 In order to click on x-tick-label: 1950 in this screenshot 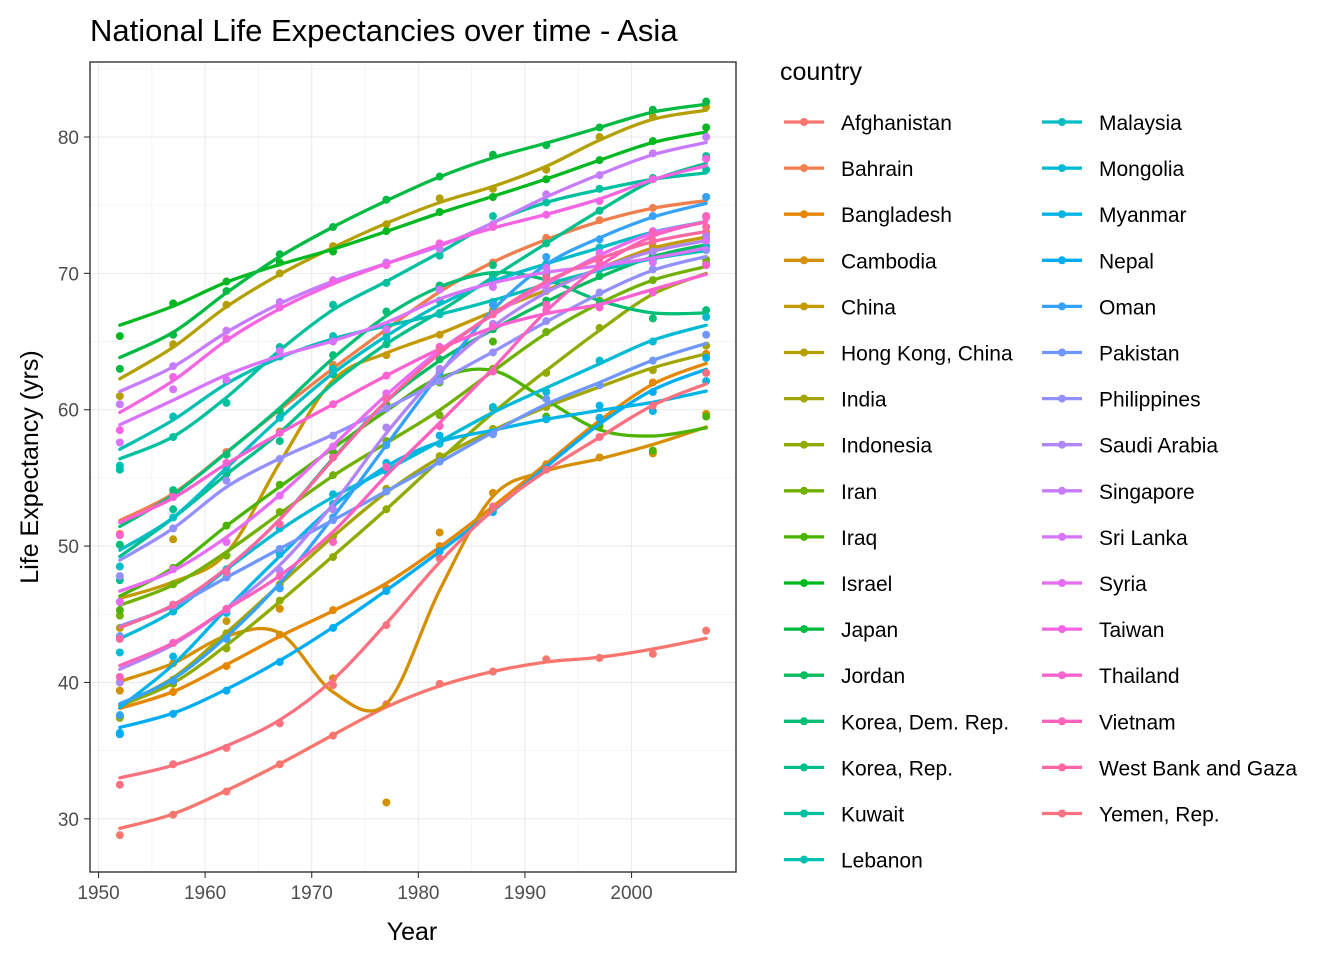, I will do `click(98, 893)`.